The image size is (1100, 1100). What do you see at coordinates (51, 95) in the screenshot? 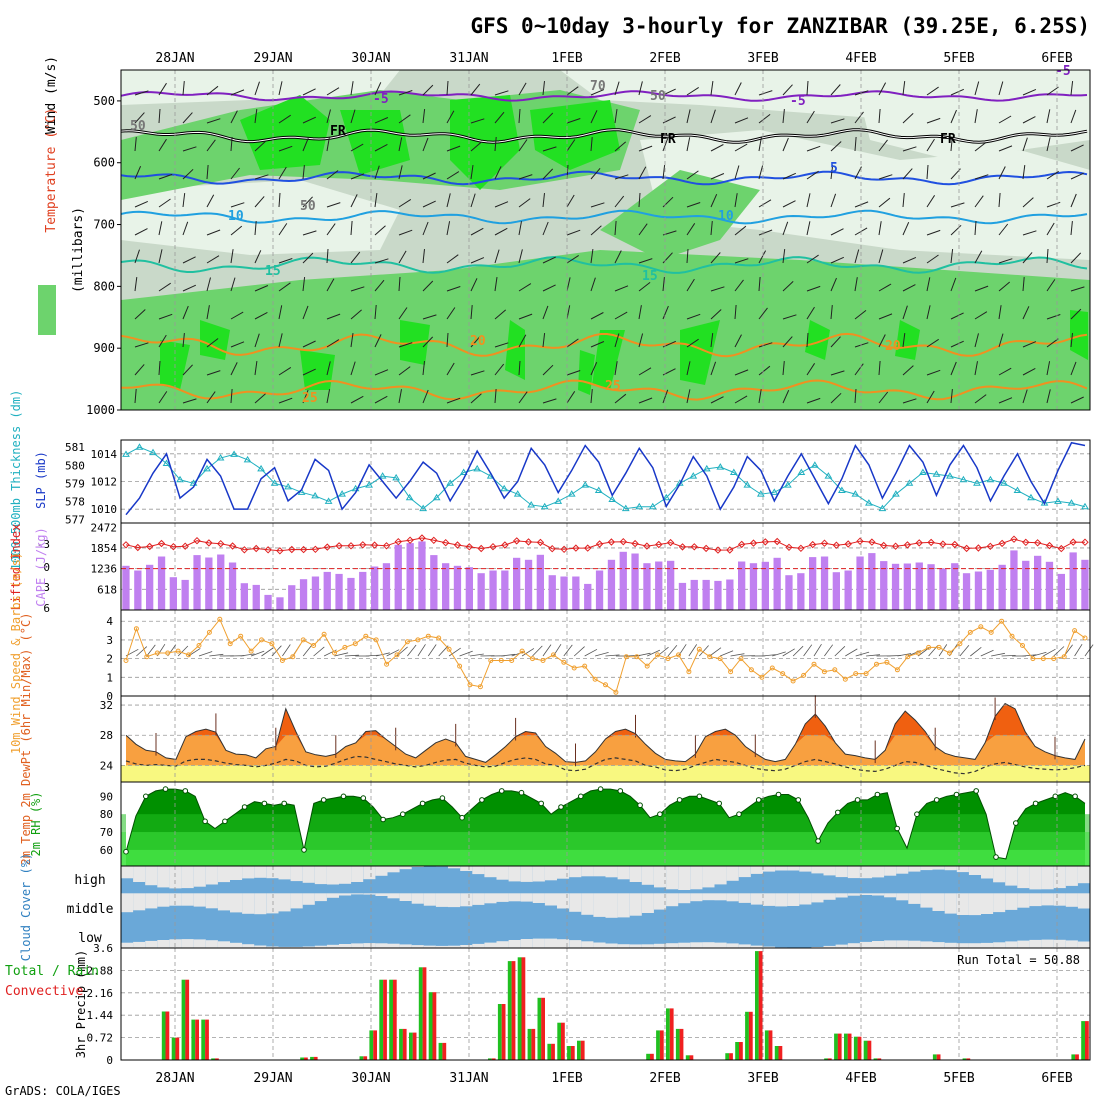
I see `wind-axis-label: Wind (m/s)` at bounding box center [51, 95].